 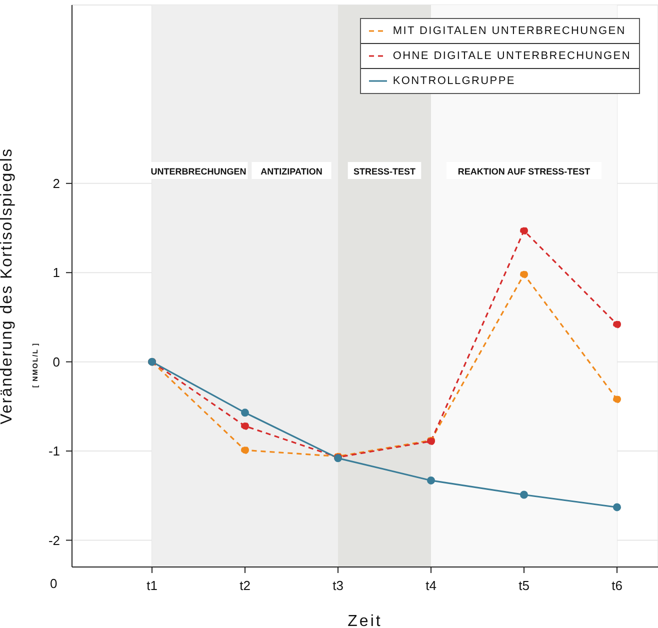 What do you see at coordinates (338, 586) in the screenshot?
I see `x-tick-label: t3` at bounding box center [338, 586].